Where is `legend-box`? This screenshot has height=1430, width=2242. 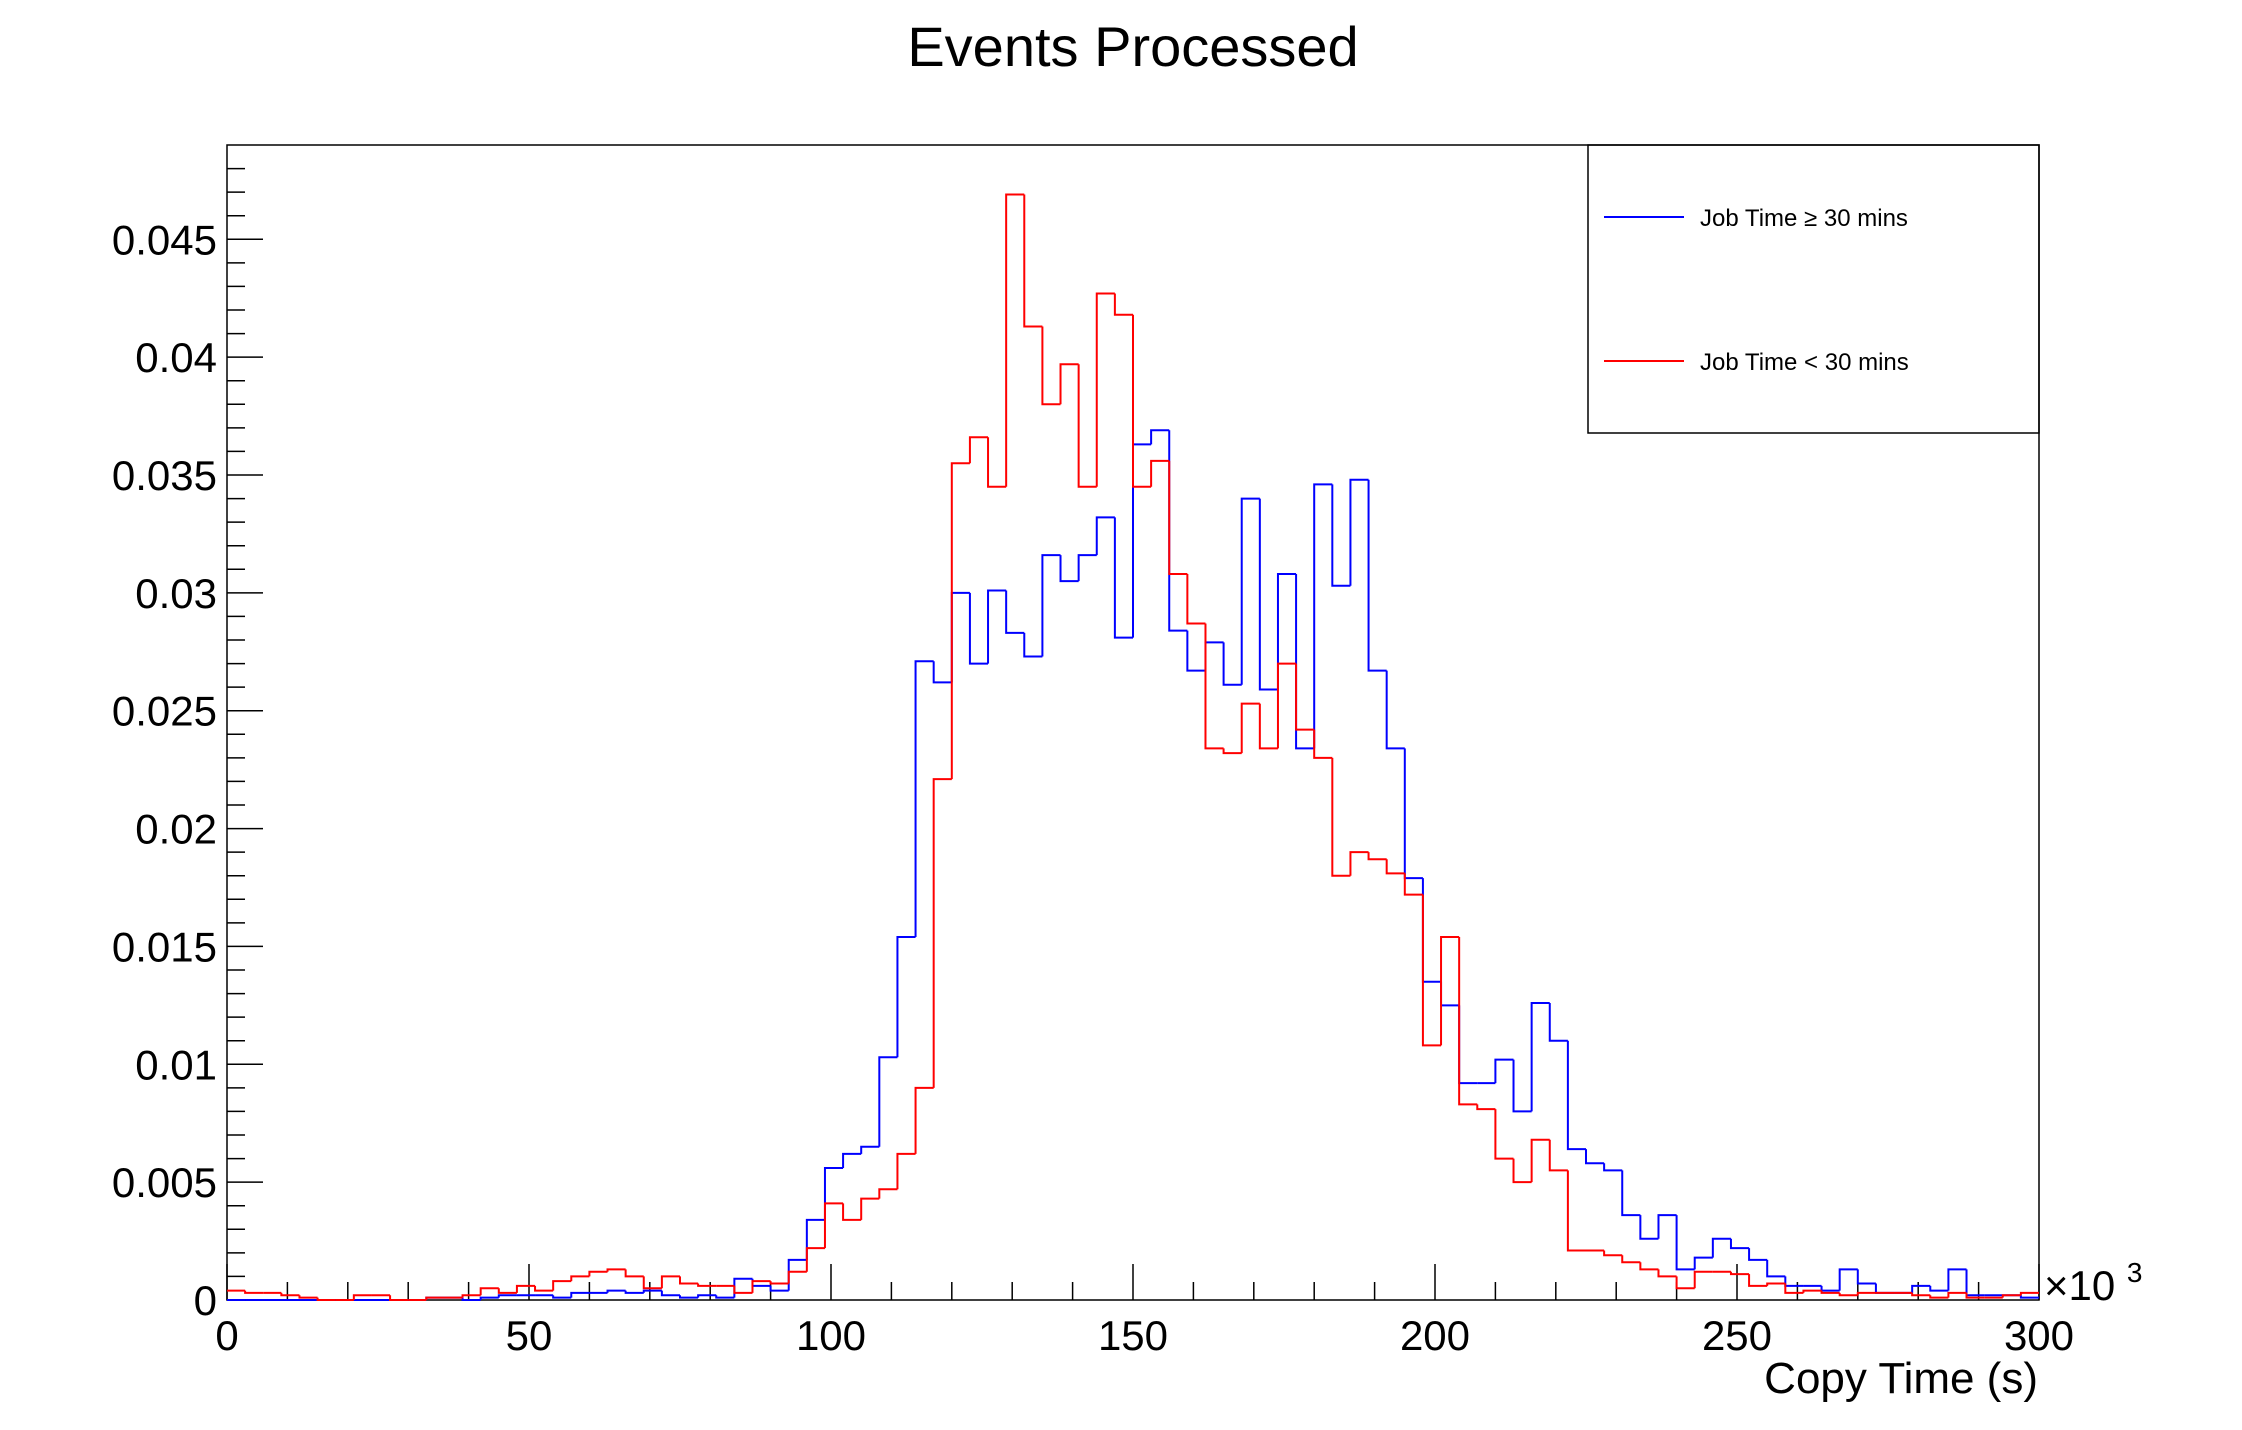
legend-box is located at coordinates (1813, 289).